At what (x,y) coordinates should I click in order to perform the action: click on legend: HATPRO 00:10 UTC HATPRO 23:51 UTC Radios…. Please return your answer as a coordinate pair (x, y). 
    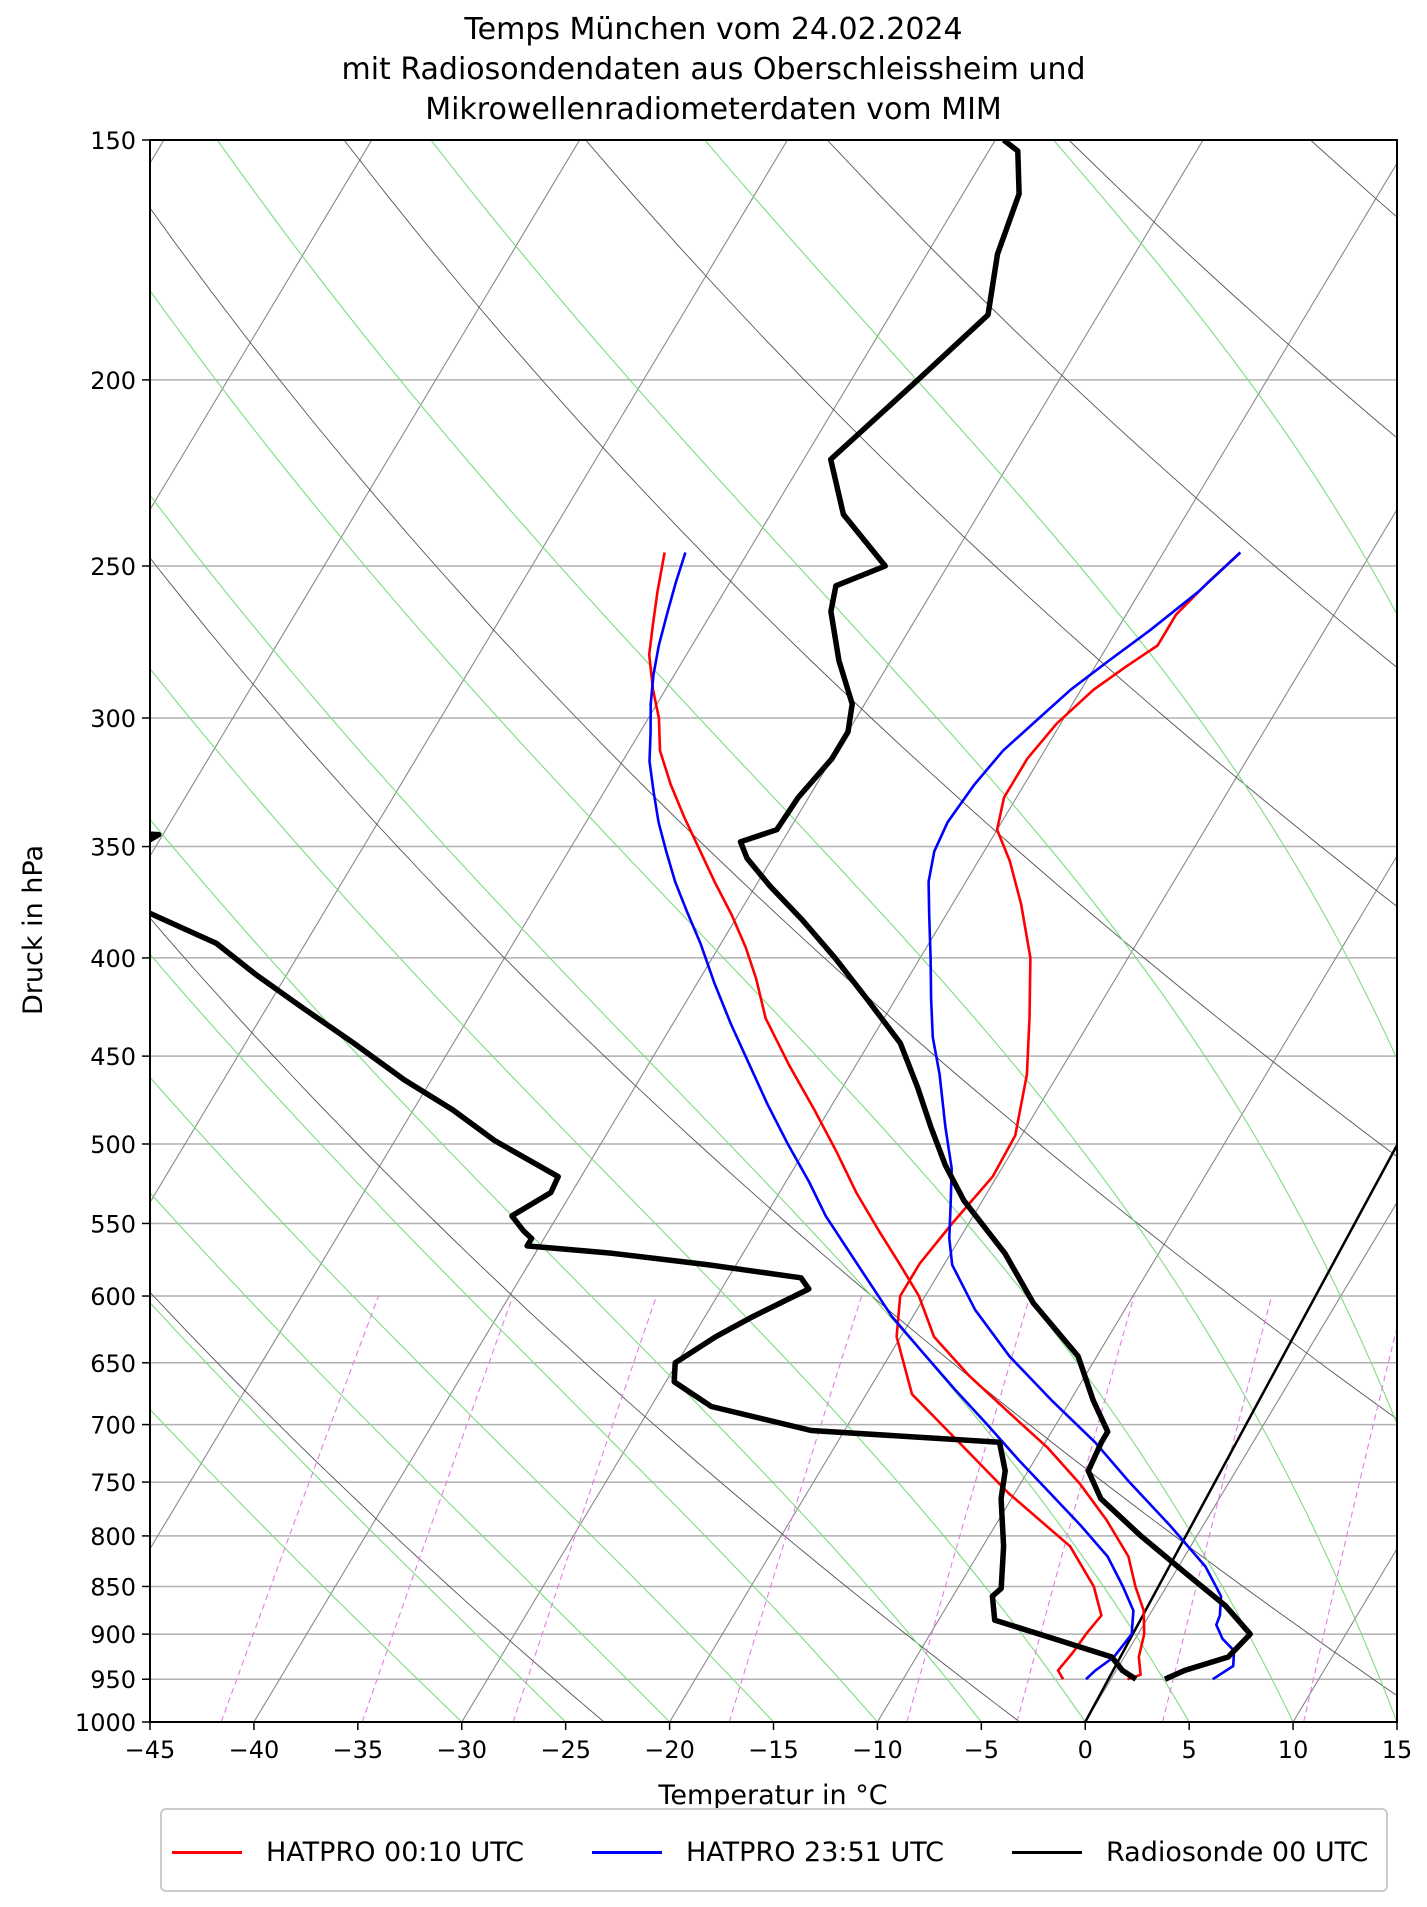
    Looking at the image, I should click on (774, 1850).